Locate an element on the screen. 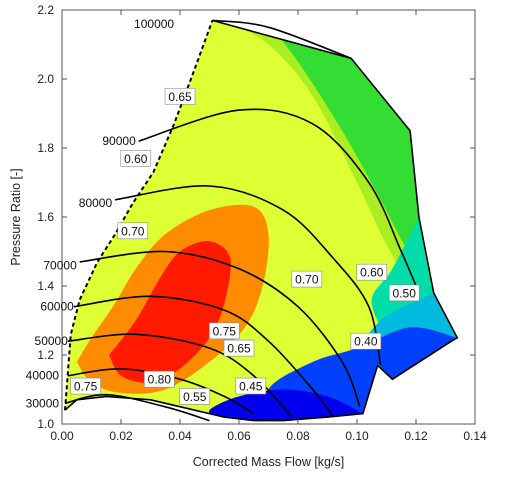  efficiency-label: 0.40 is located at coordinates (366, 342).